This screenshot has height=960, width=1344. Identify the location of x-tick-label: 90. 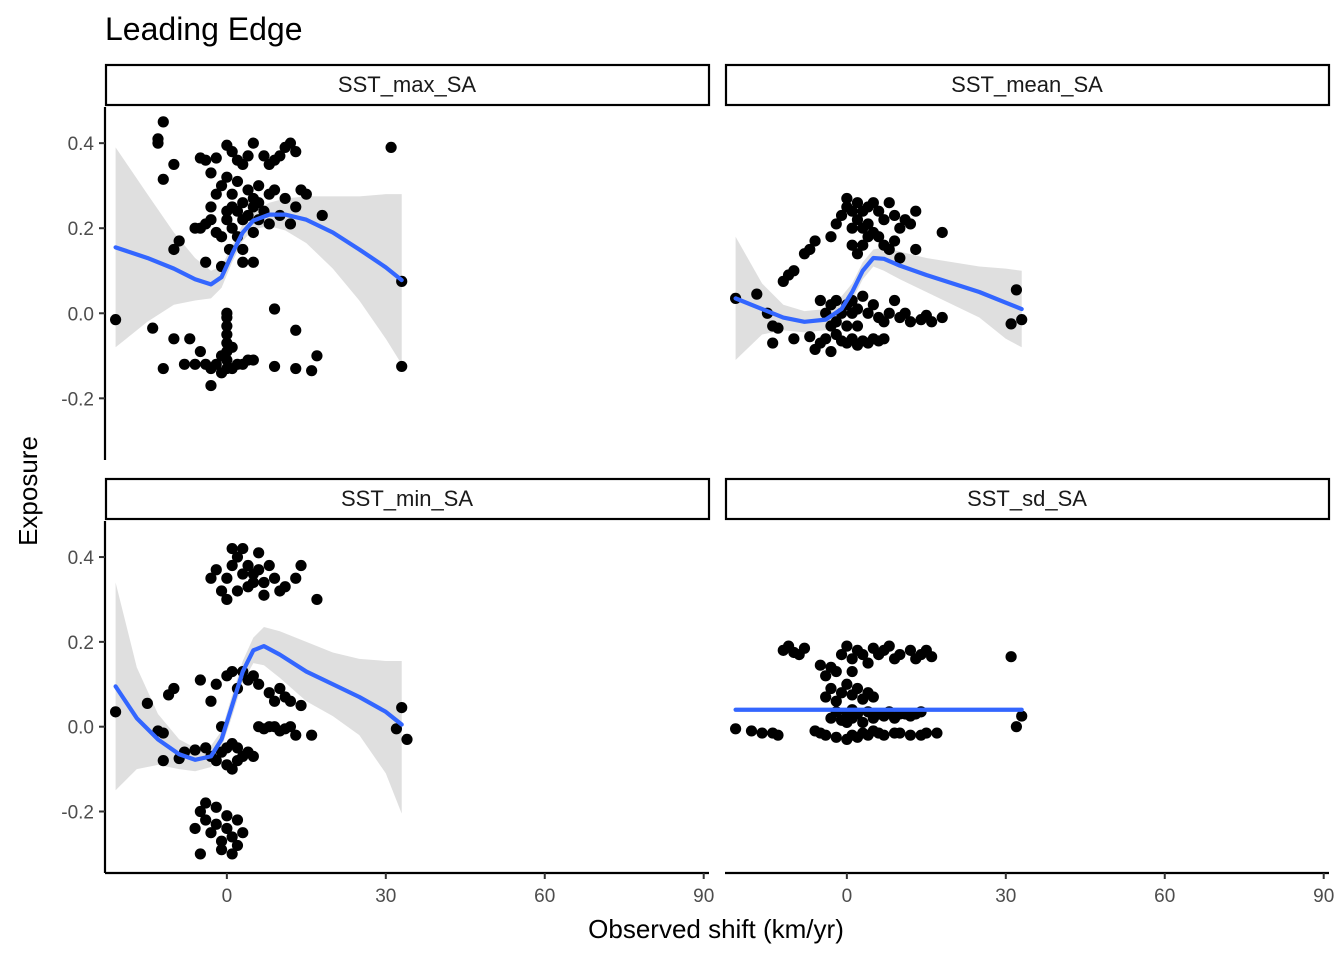
(703, 896).